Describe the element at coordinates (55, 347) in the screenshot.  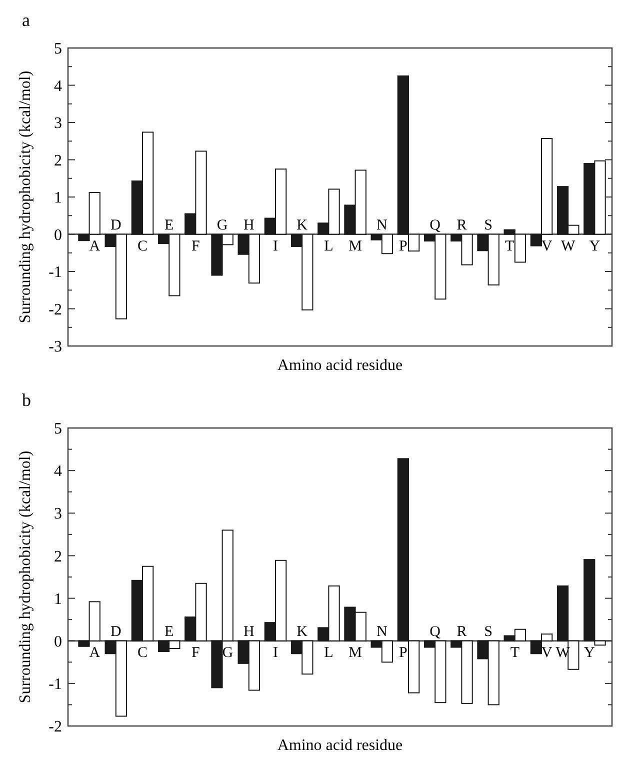
I see `y-tick-label: -3` at that location.